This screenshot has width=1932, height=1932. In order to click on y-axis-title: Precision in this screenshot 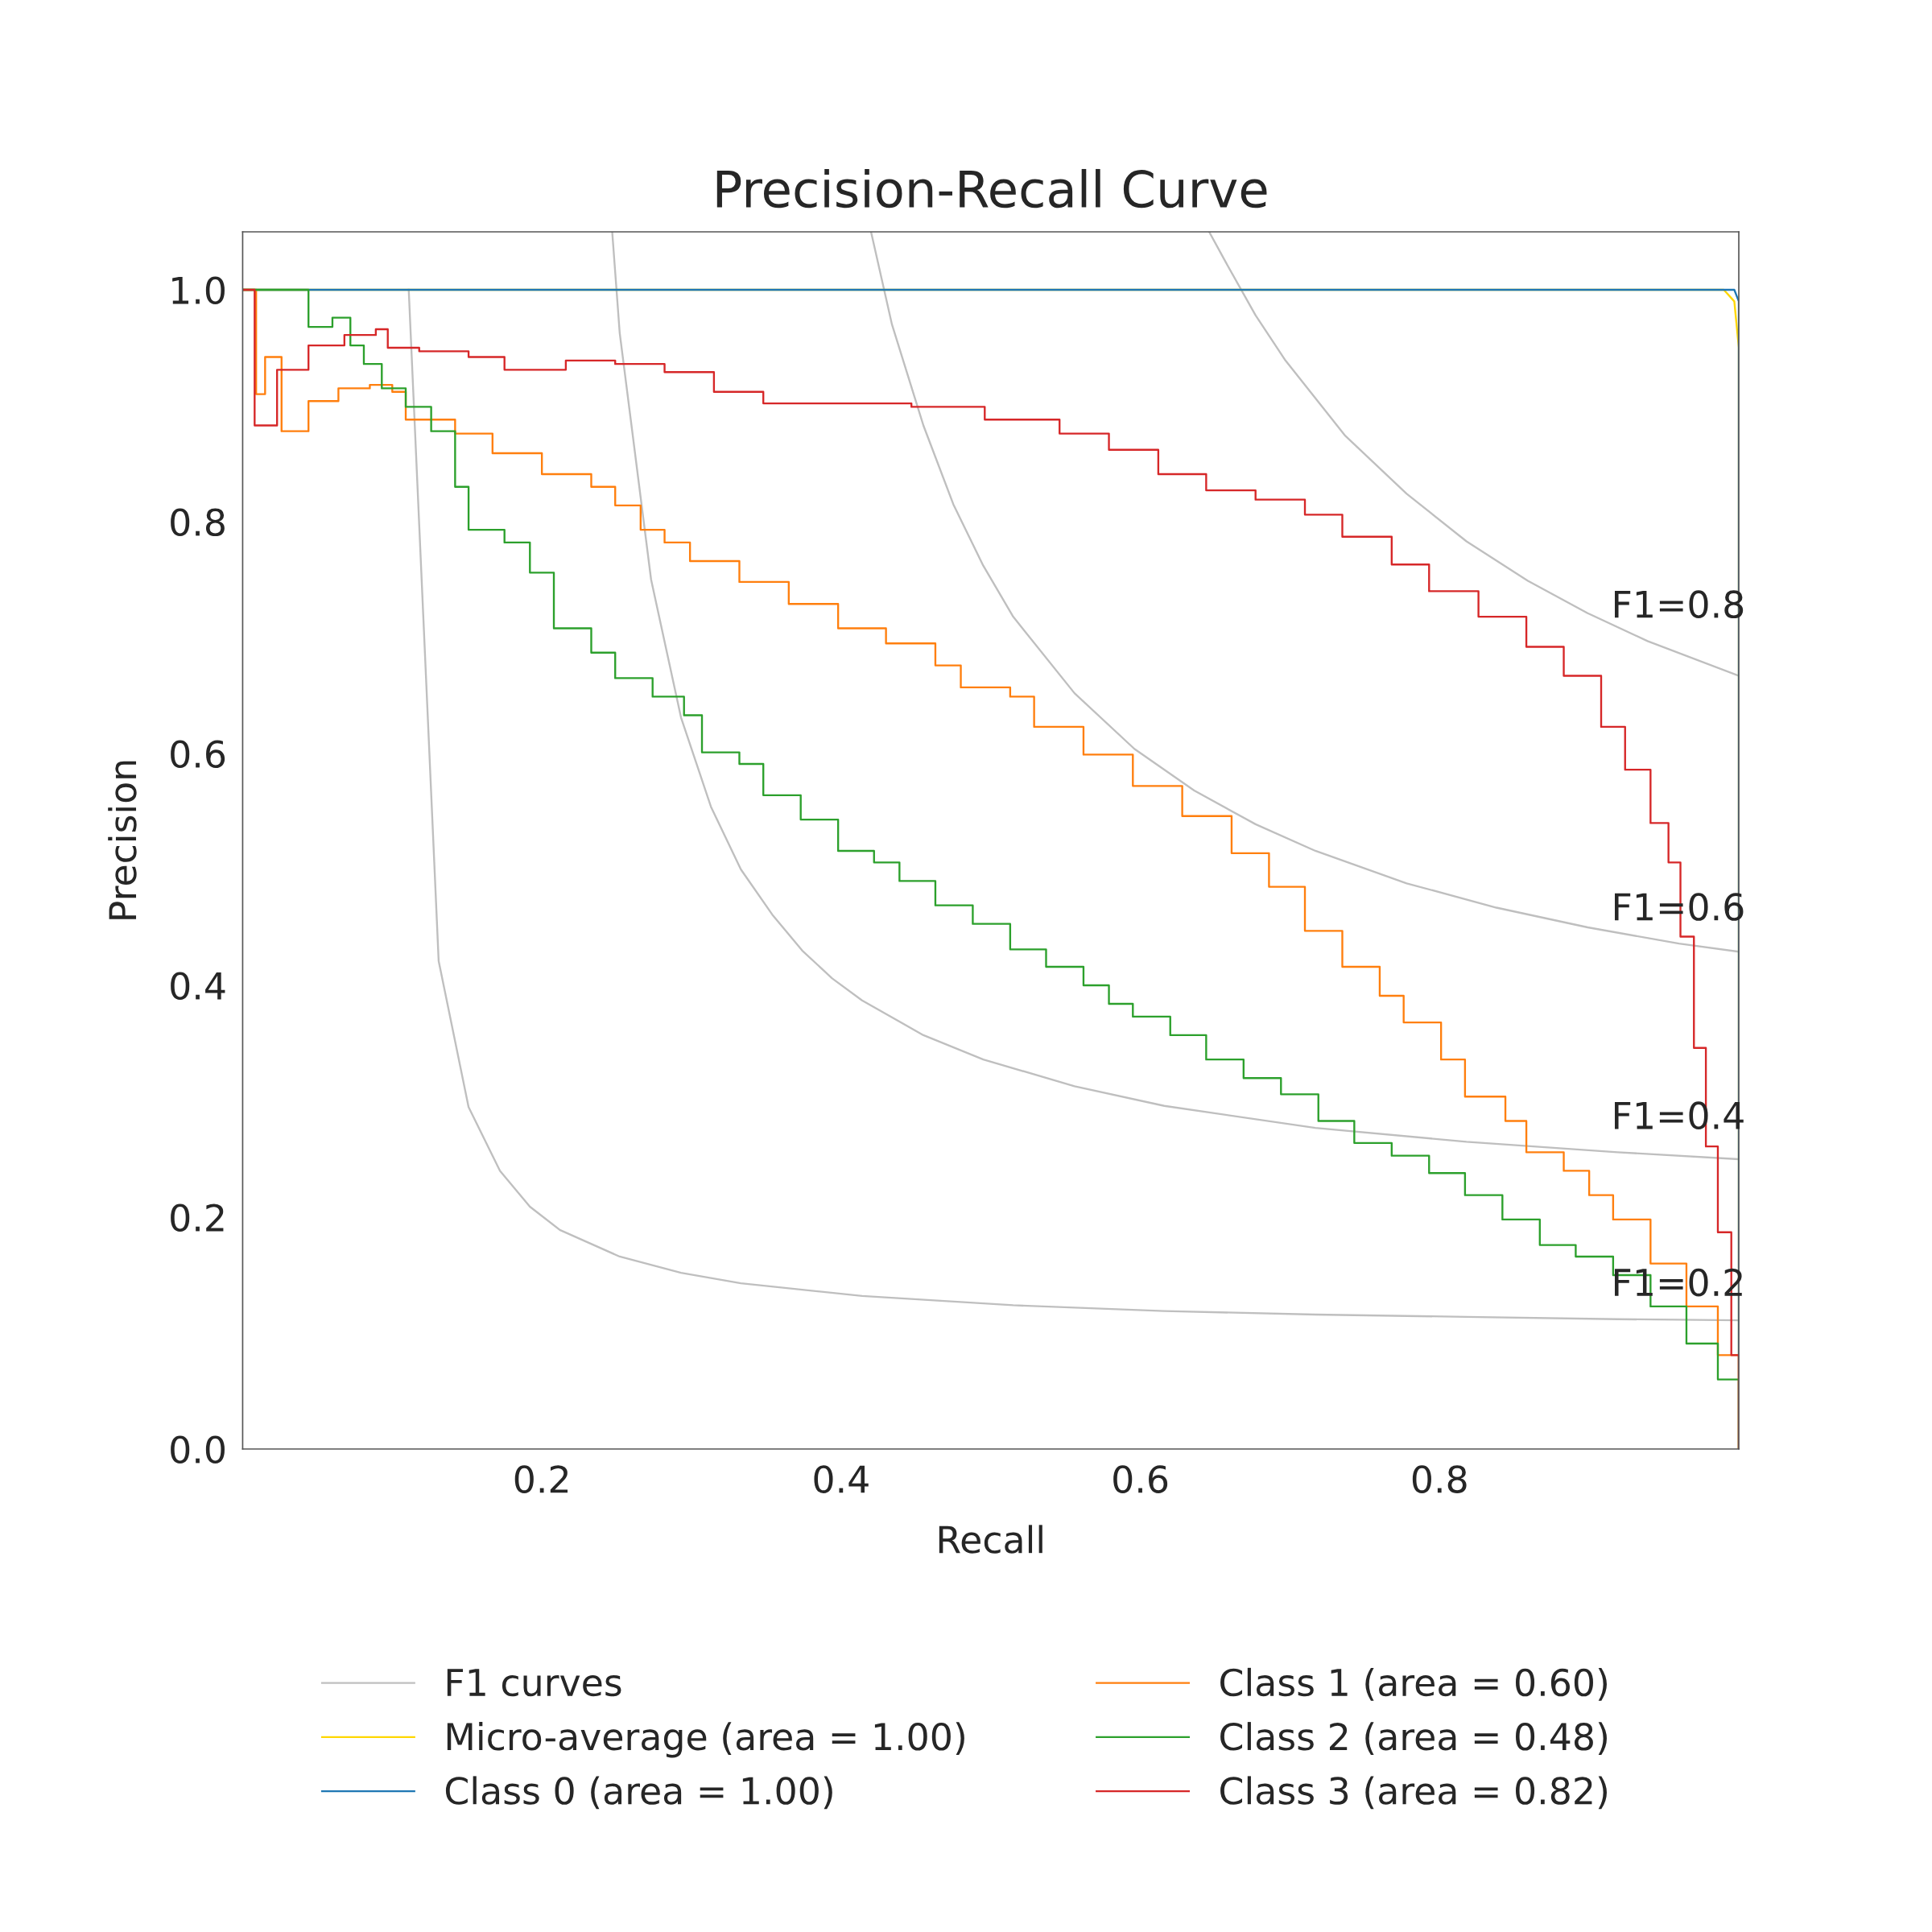, I will do `click(122, 840)`.